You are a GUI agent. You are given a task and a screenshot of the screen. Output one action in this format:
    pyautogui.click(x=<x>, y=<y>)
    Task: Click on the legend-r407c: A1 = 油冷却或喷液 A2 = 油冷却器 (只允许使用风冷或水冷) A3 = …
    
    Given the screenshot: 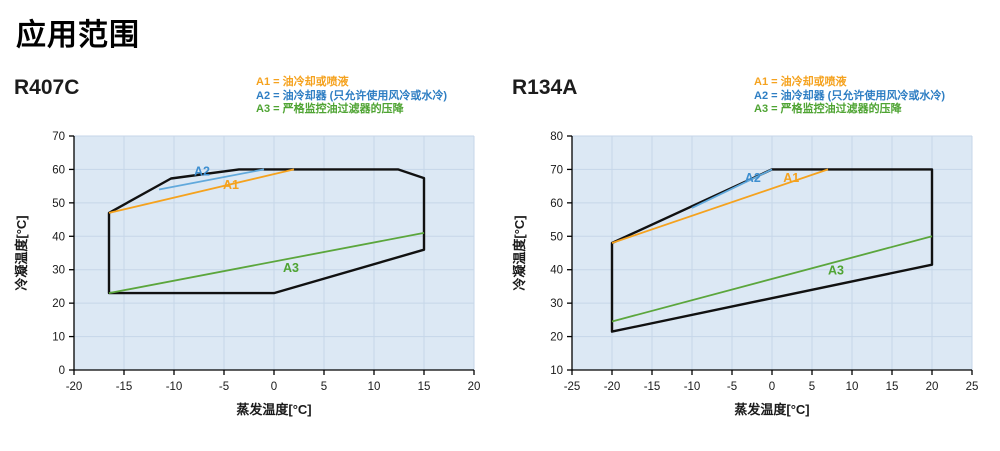 What is the action you would take?
    pyautogui.click(x=373, y=96)
    